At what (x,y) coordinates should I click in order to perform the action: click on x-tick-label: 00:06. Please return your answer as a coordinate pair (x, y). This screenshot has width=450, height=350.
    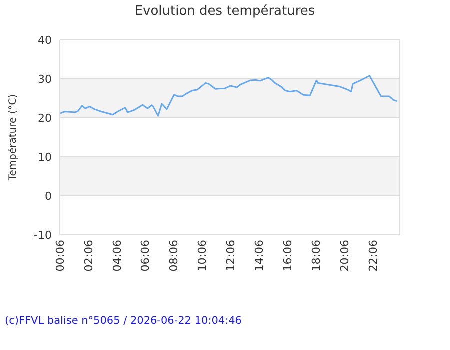
    Looking at the image, I should click on (60, 256).